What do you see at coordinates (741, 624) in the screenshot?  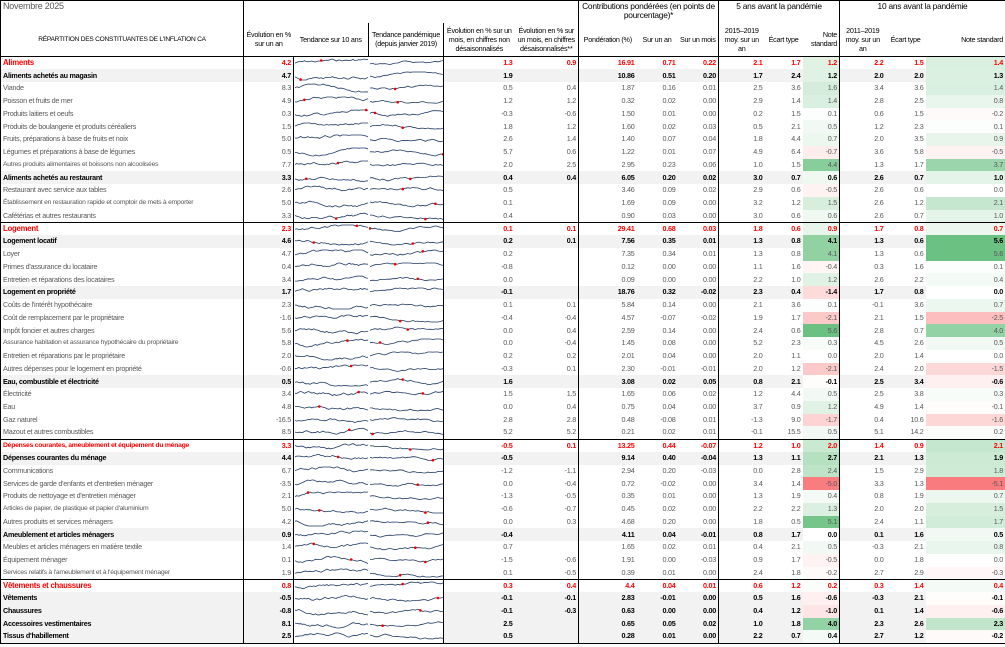 I see `value-avg-2015-2019: 1.0` at bounding box center [741, 624].